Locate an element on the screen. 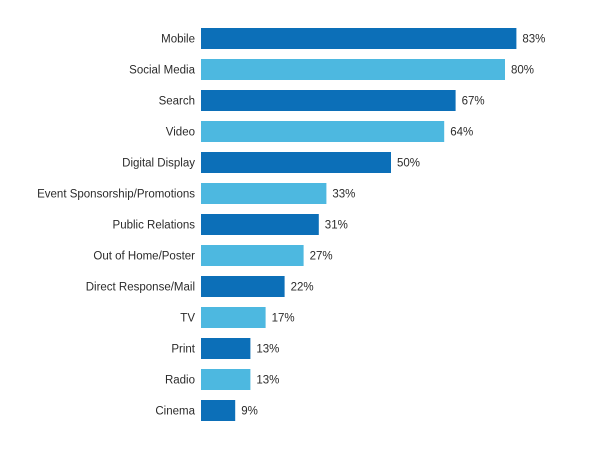  category-label-print: Print is located at coordinates (183, 350).